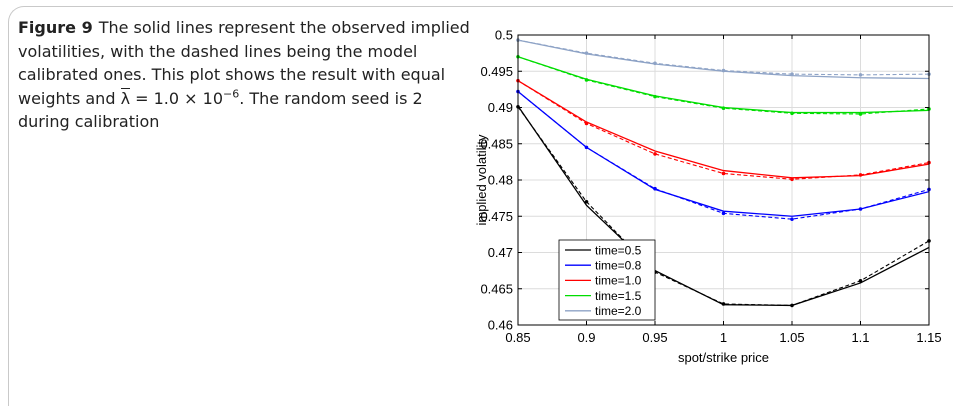  I want to click on legend-label: time=2.0, so click(618, 311).